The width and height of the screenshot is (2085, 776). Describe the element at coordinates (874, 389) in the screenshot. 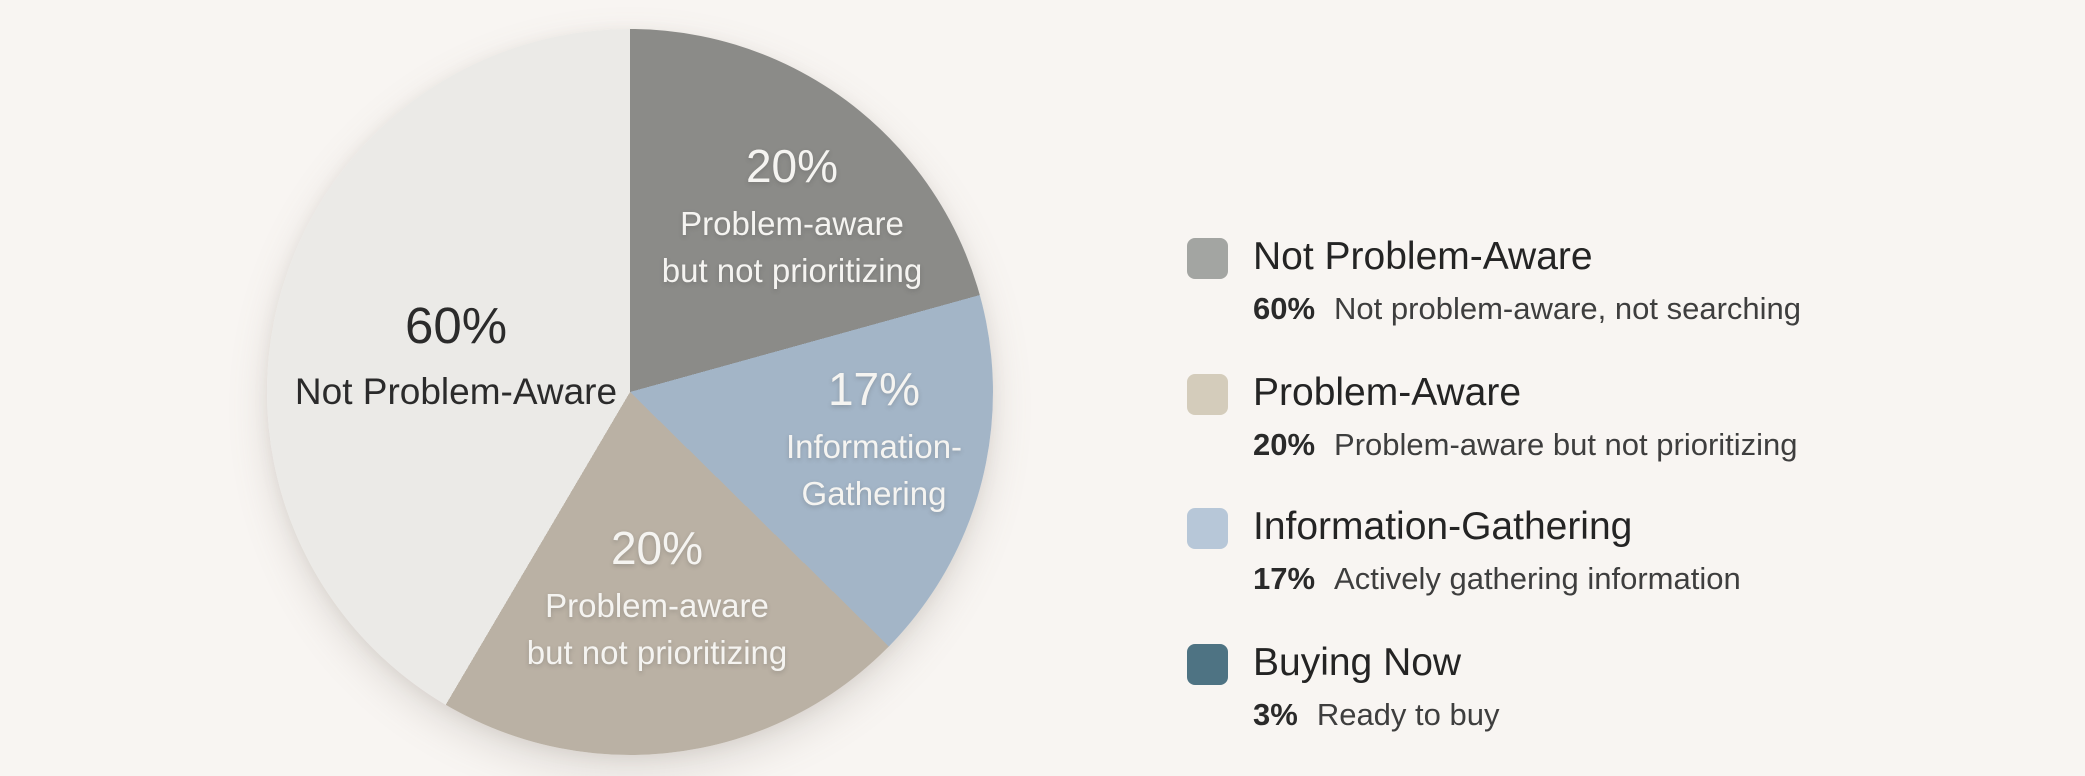

I see `slice-percent: 17%` at that location.